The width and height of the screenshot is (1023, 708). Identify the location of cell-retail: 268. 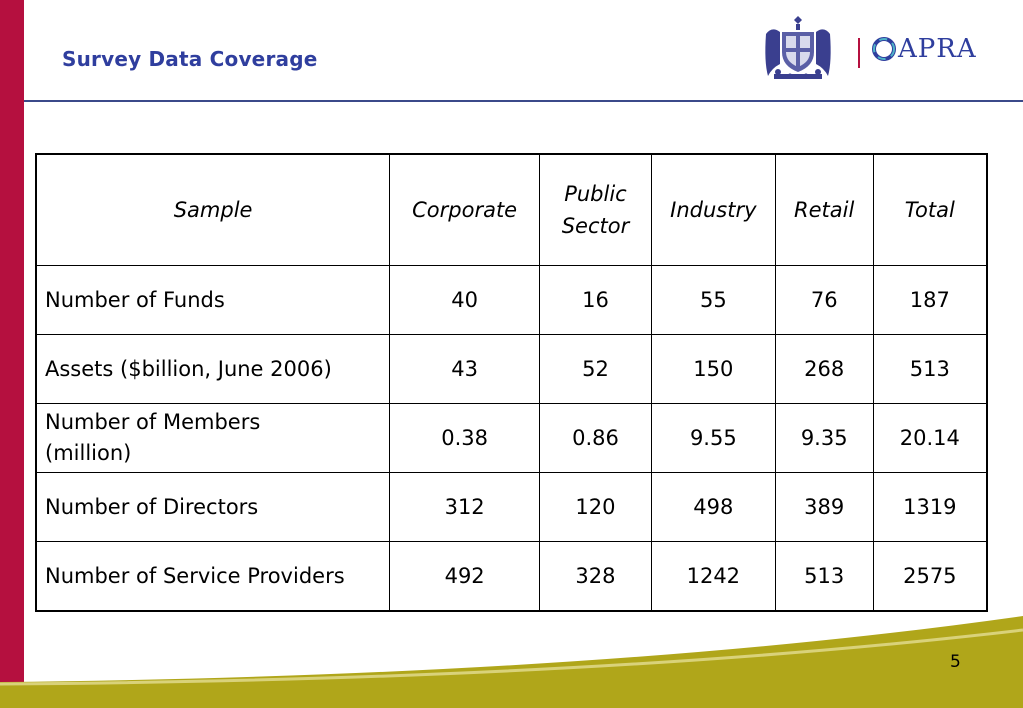
(824, 369).